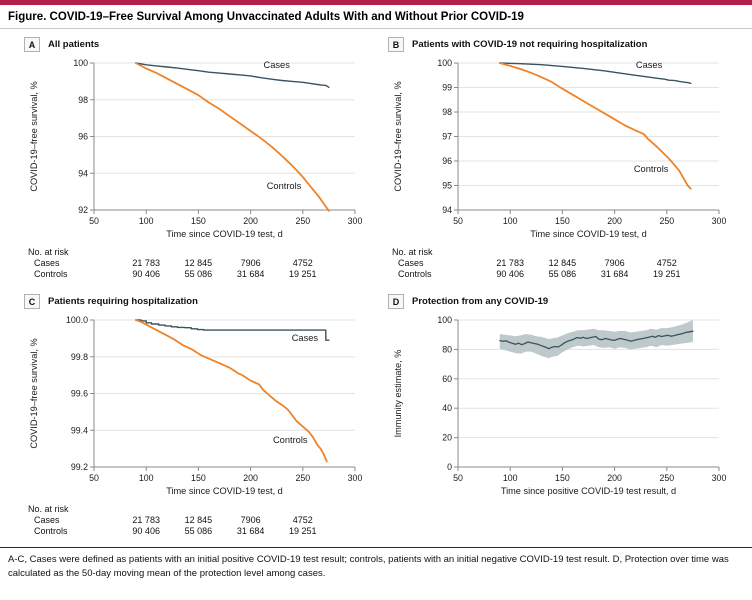 Image resolution: width=752 pixels, height=600 pixels. What do you see at coordinates (376, 547) in the screenshot?
I see `caption-divider` at bounding box center [376, 547].